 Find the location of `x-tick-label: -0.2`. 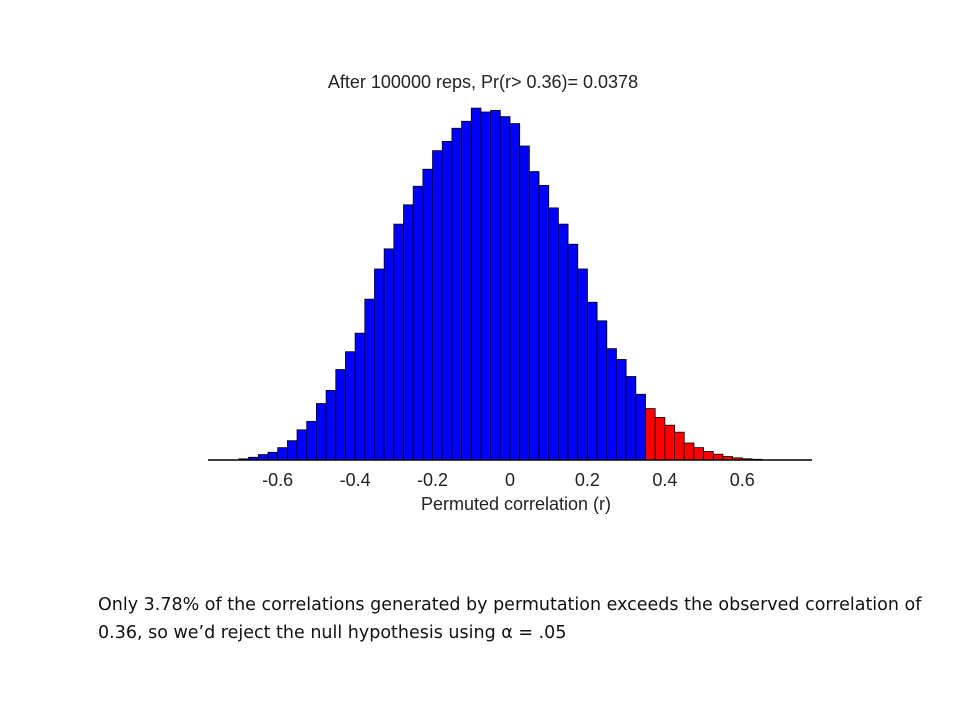

x-tick-label: -0.2 is located at coordinates (432, 480).